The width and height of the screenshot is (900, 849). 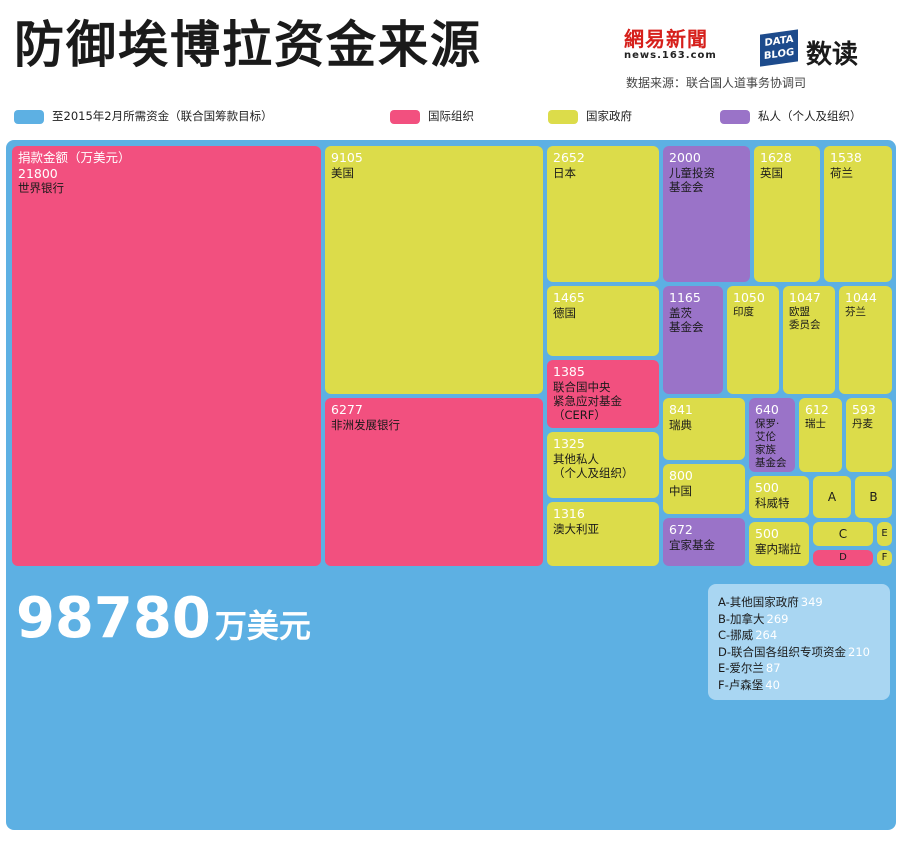 What do you see at coordinates (434, 270) in the screenshot?
I see `treemap-cell-us: 9105 美国` at bounding box center [434, 270].